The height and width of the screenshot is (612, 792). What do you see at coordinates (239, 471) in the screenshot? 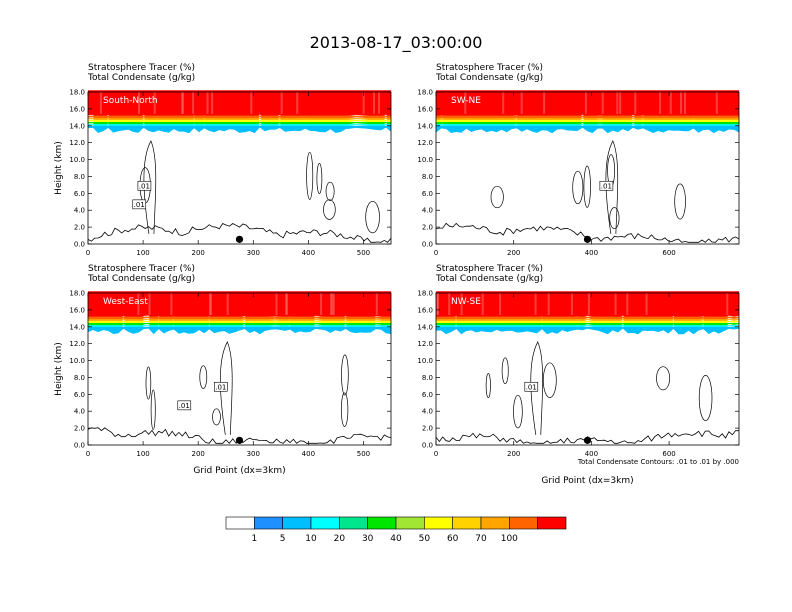
I see `x-axis-label: Grid Point (dx=3km)` at bounding box center [239, 471].